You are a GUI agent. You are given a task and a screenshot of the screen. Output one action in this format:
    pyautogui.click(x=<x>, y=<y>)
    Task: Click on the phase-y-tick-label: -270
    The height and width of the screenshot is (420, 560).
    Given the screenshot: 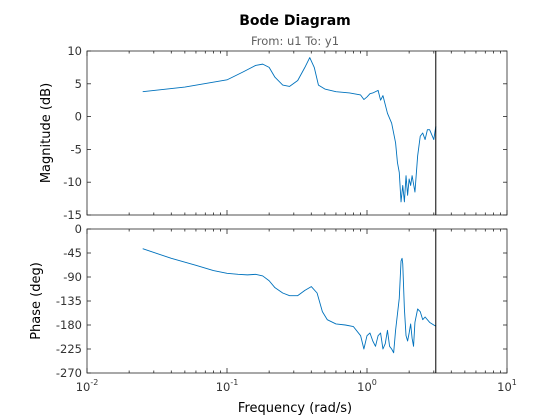 What is the action you would take?
    pyautogui.click(x=69, y=373)
    